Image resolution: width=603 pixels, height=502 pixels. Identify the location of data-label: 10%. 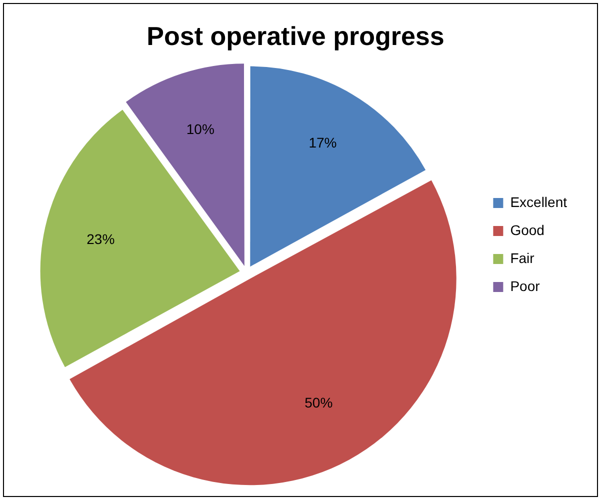
(200, 129).